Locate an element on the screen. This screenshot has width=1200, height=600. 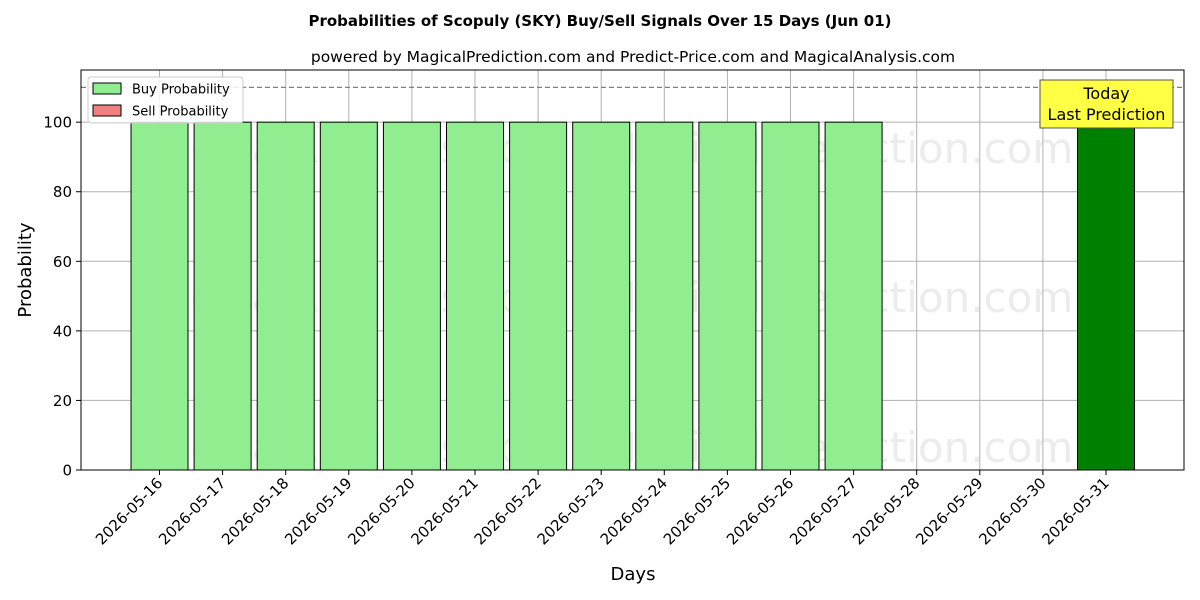
annotation-line-1: Today is located at coordinates (1105, 93).